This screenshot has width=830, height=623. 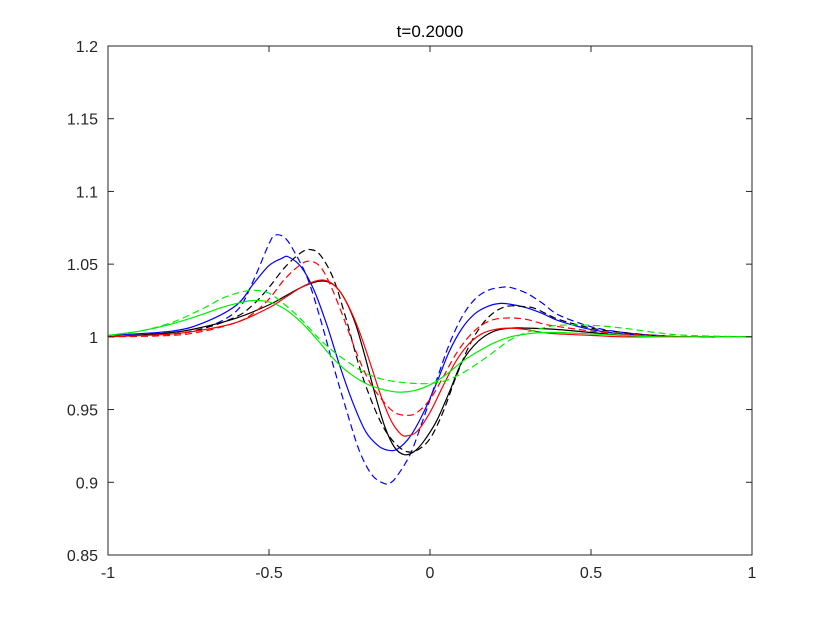 I want to click on y-tick-label: 1.05, so click(x=82, y=265).